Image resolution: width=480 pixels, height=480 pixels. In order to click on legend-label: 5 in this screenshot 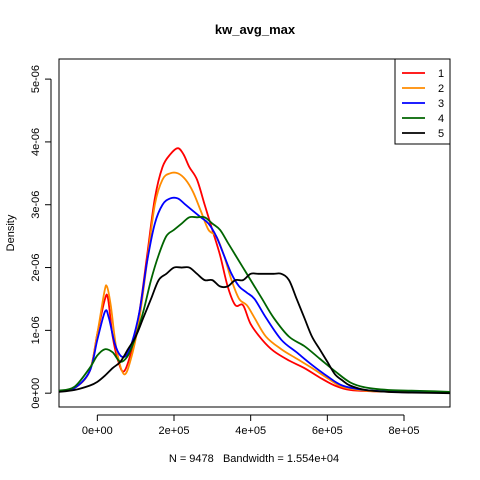, I will do `click(441, 134)`.